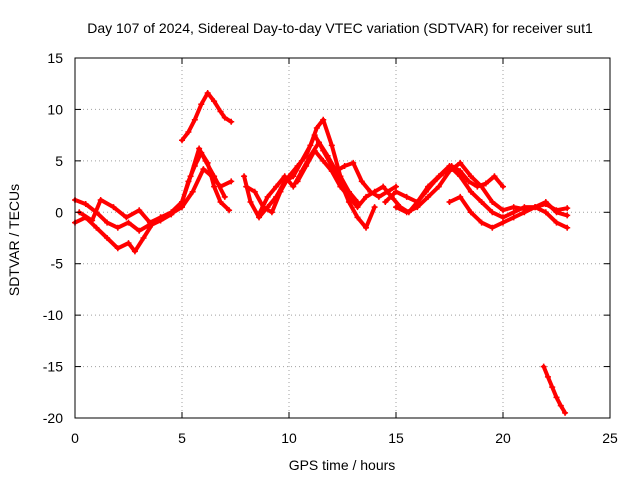 The height and width of the screenshot is (480, 640). What do you see at coordinates (53, 418) in the screenshot?
I see `y-tick-label: -20` at bounding box center [53, 418].